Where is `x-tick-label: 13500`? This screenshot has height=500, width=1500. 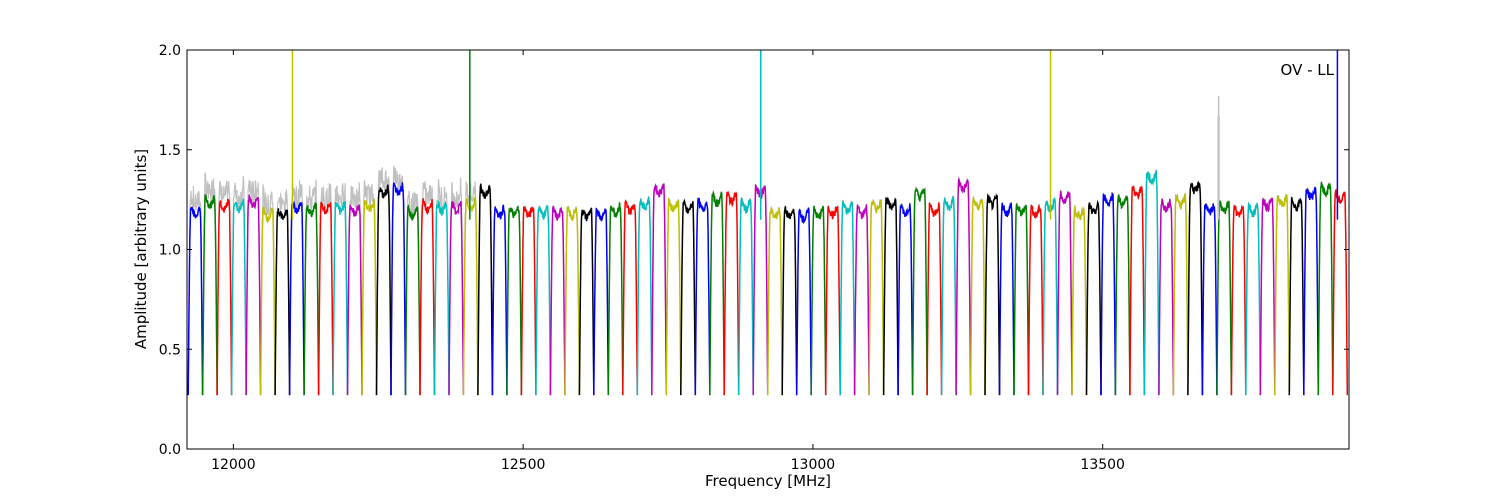 x-tick-label: 13500 is located at coordinates (1102, 465).